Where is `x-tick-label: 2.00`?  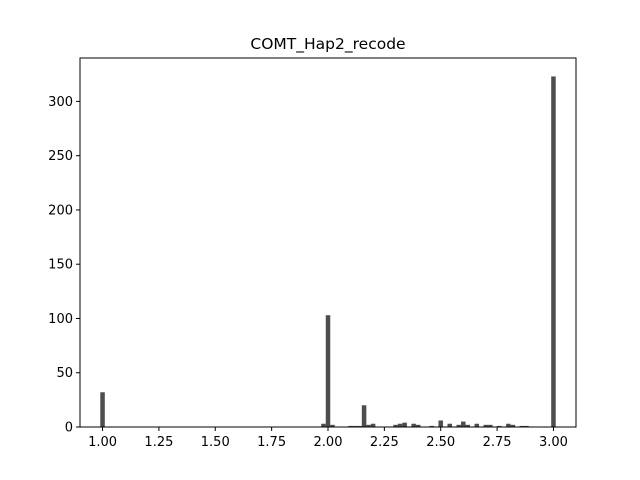 x-tick-label: 2.00 is located at coordinates (328, 442).